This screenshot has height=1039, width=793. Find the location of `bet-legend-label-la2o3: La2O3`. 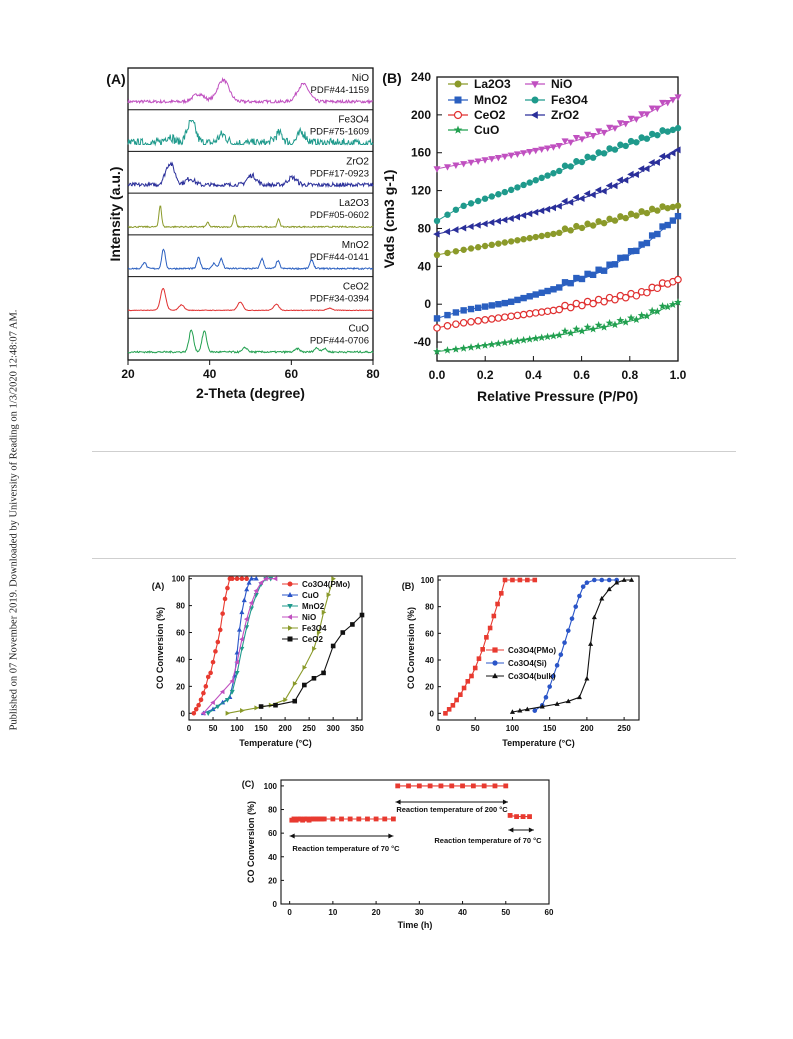

bet-legend-label-la2o3: La2O3 is located at coordinates (492, 84).